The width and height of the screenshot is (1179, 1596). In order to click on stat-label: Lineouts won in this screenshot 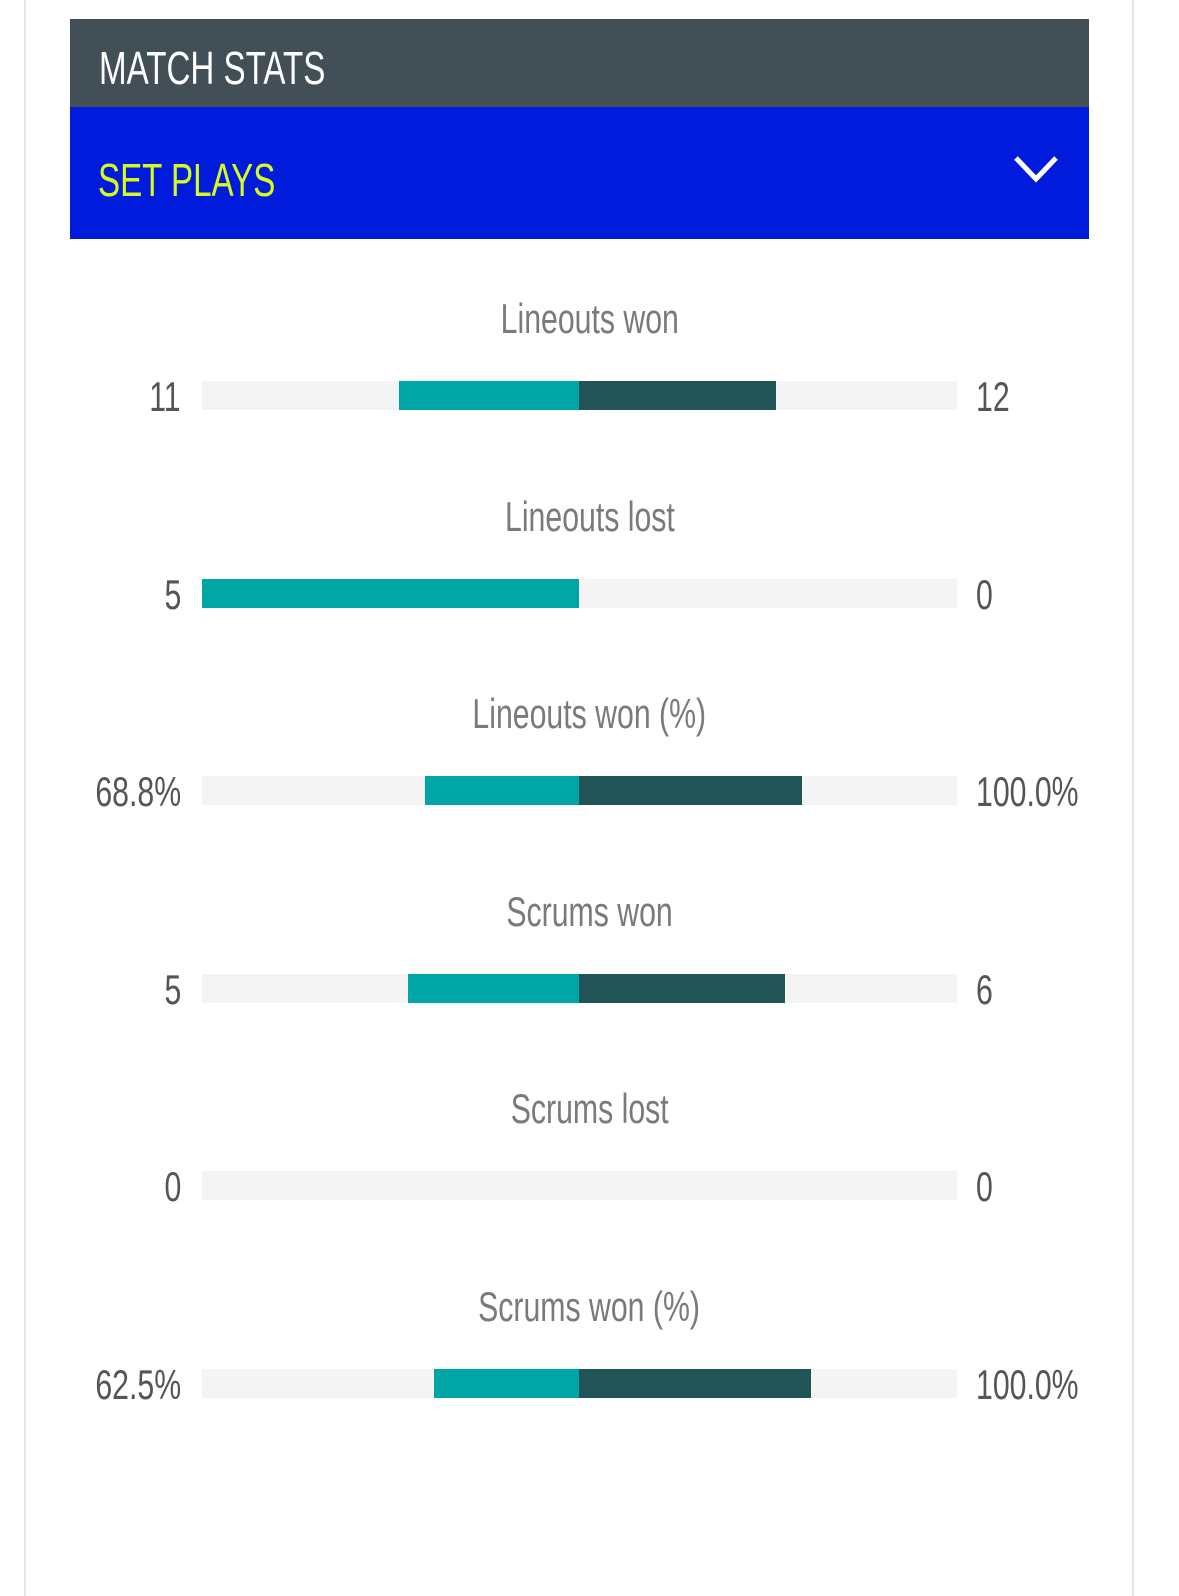, I will do `click(589, 319)`.